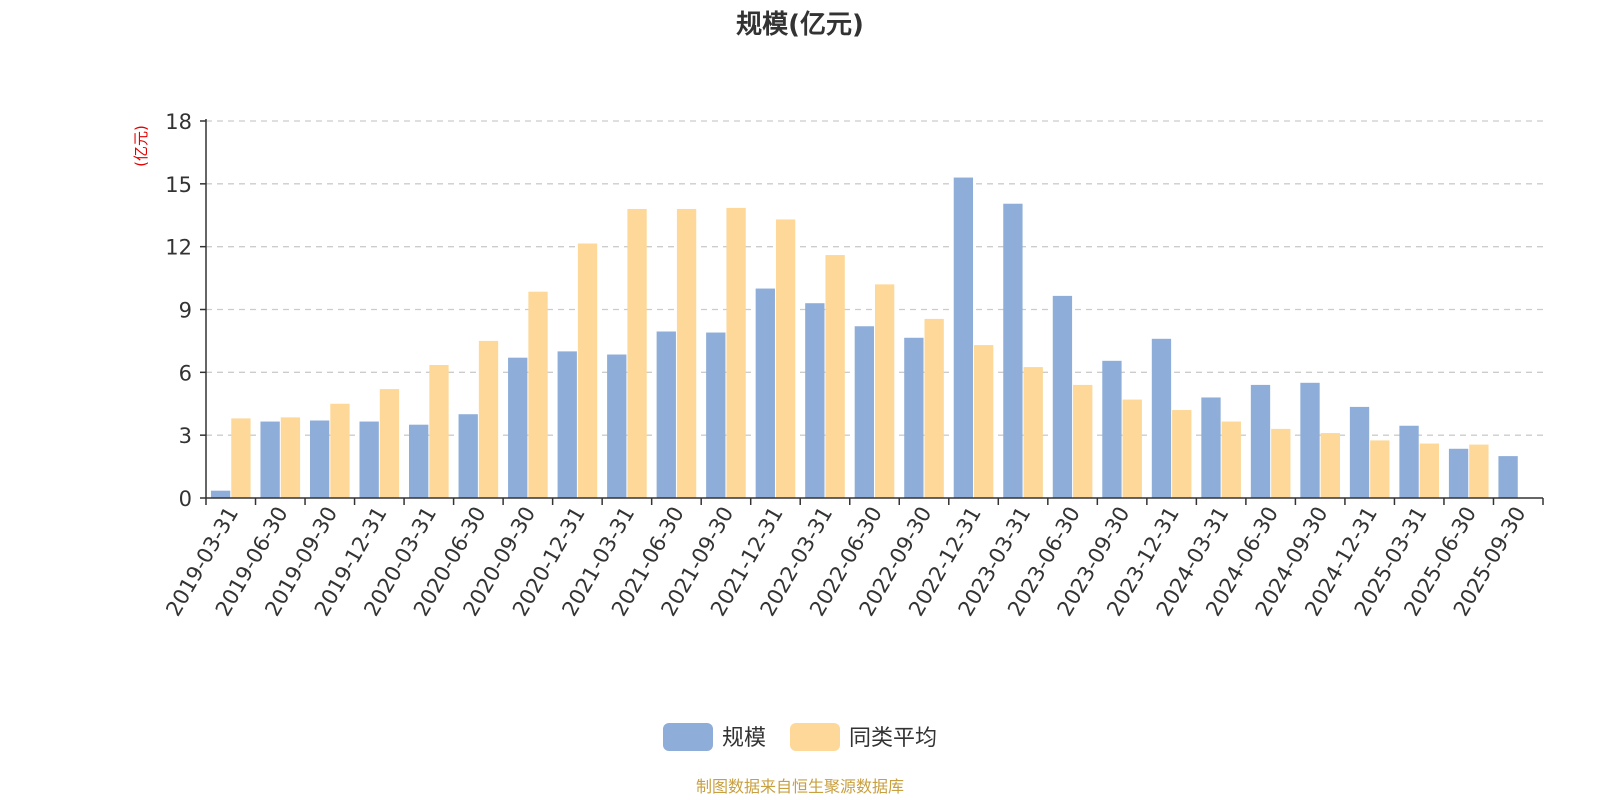 This screenshot has height=800, width=1600. I want to click on y-tick-label: 3, so click(185, 436).